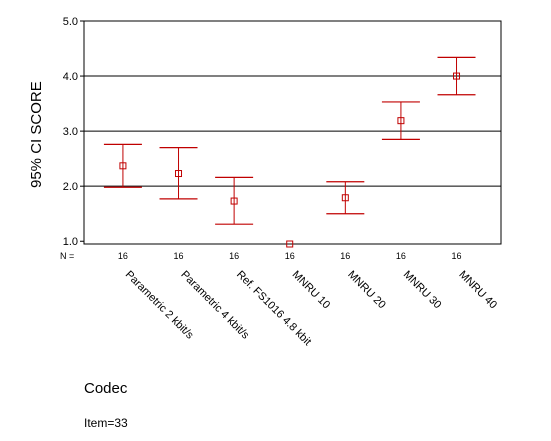  What do you see at coordinates (67, 256) in the screenshot?
I see `n-label: N =` at bounding box center [67, 256].